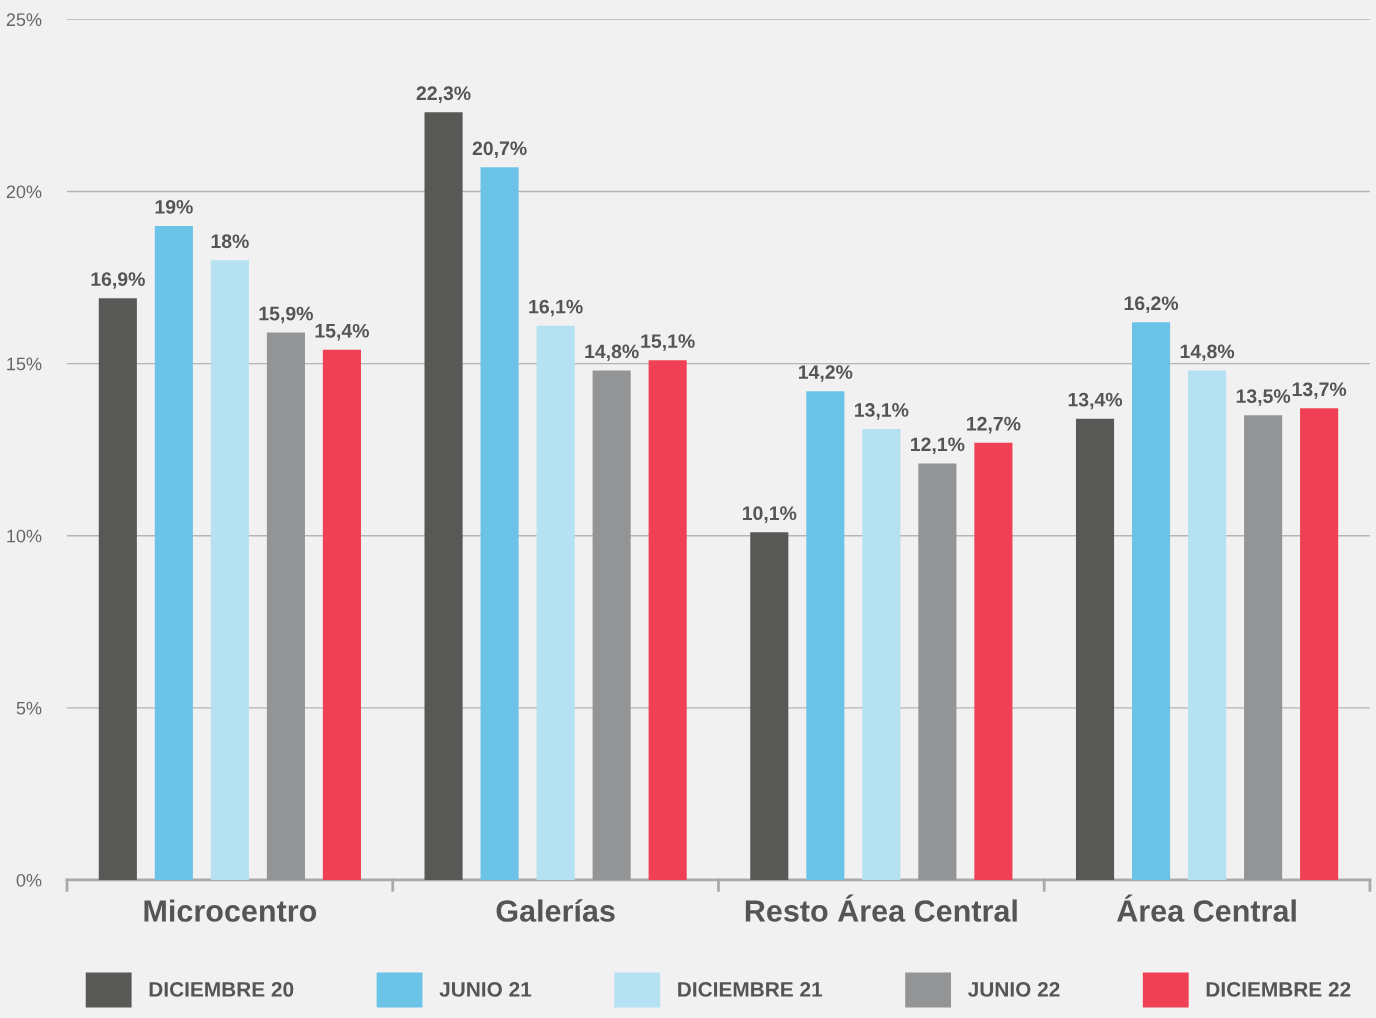 The image size is (1376, 1018). I want to click on data-label: 20,7%, so click(499, 150).